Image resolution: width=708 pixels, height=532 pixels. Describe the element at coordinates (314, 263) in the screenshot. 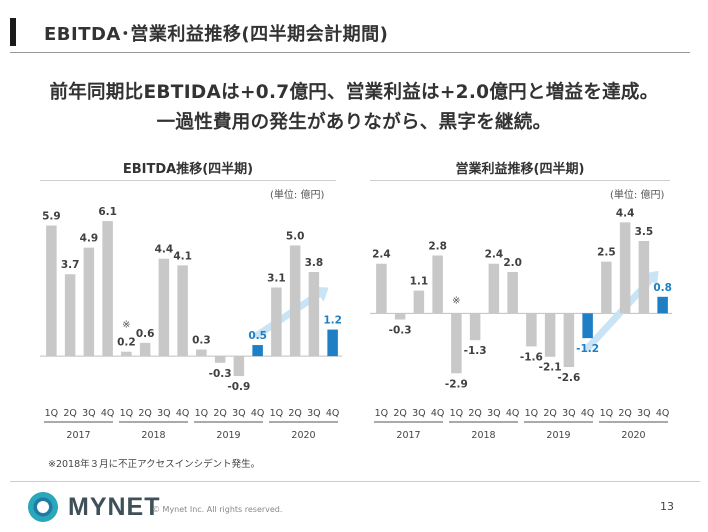

I see `ebitda-data-label: 3.8` at that location.